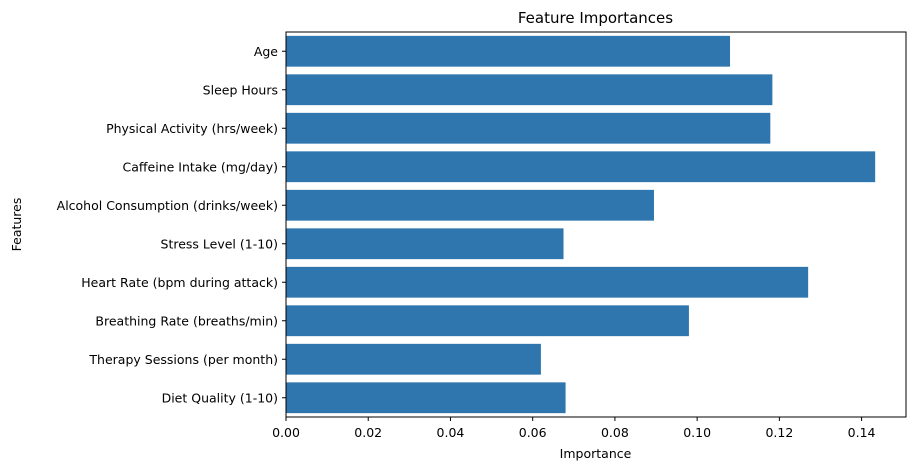  What do you see at coordinates (167, 205) in the screenshot?
I see `y-tick-label: Alcohol Consumption (drinks/week)` at bounding box center [167, 205].